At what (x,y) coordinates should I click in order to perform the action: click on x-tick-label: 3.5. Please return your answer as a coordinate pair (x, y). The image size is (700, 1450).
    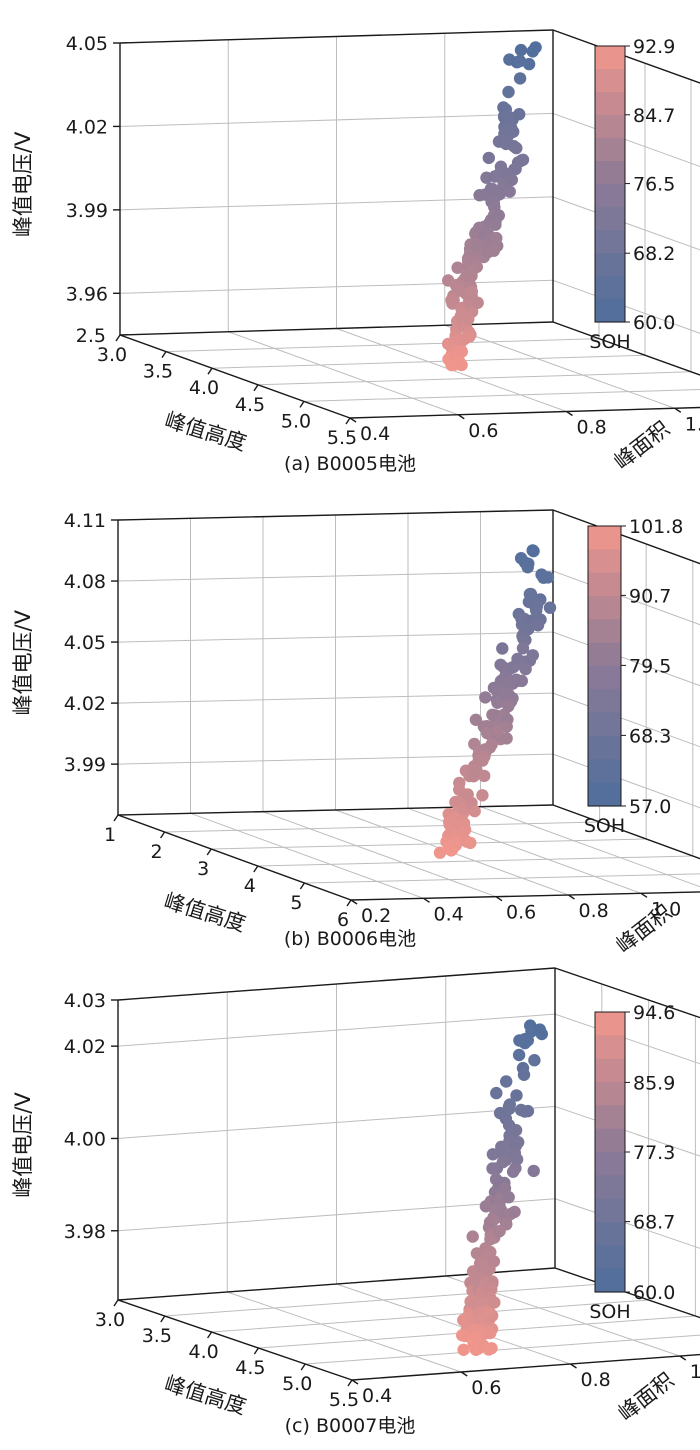
    Looking at the image, I should click on (158, 372).